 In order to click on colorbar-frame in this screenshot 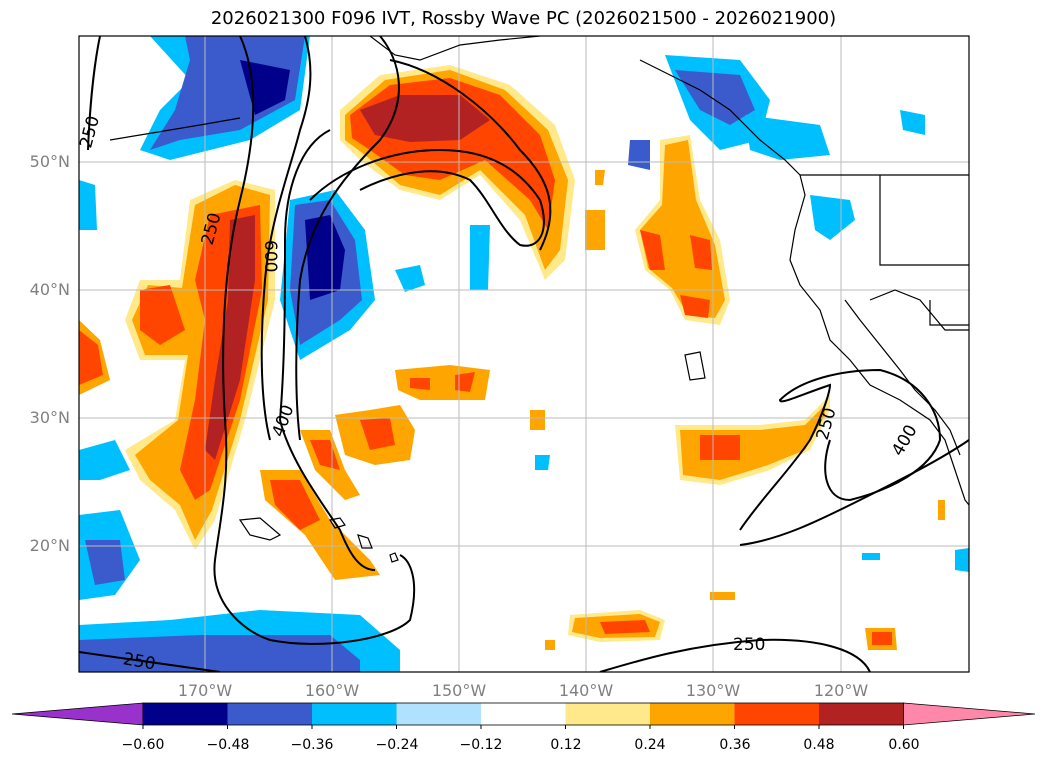, I will do `click(523, 714)`.